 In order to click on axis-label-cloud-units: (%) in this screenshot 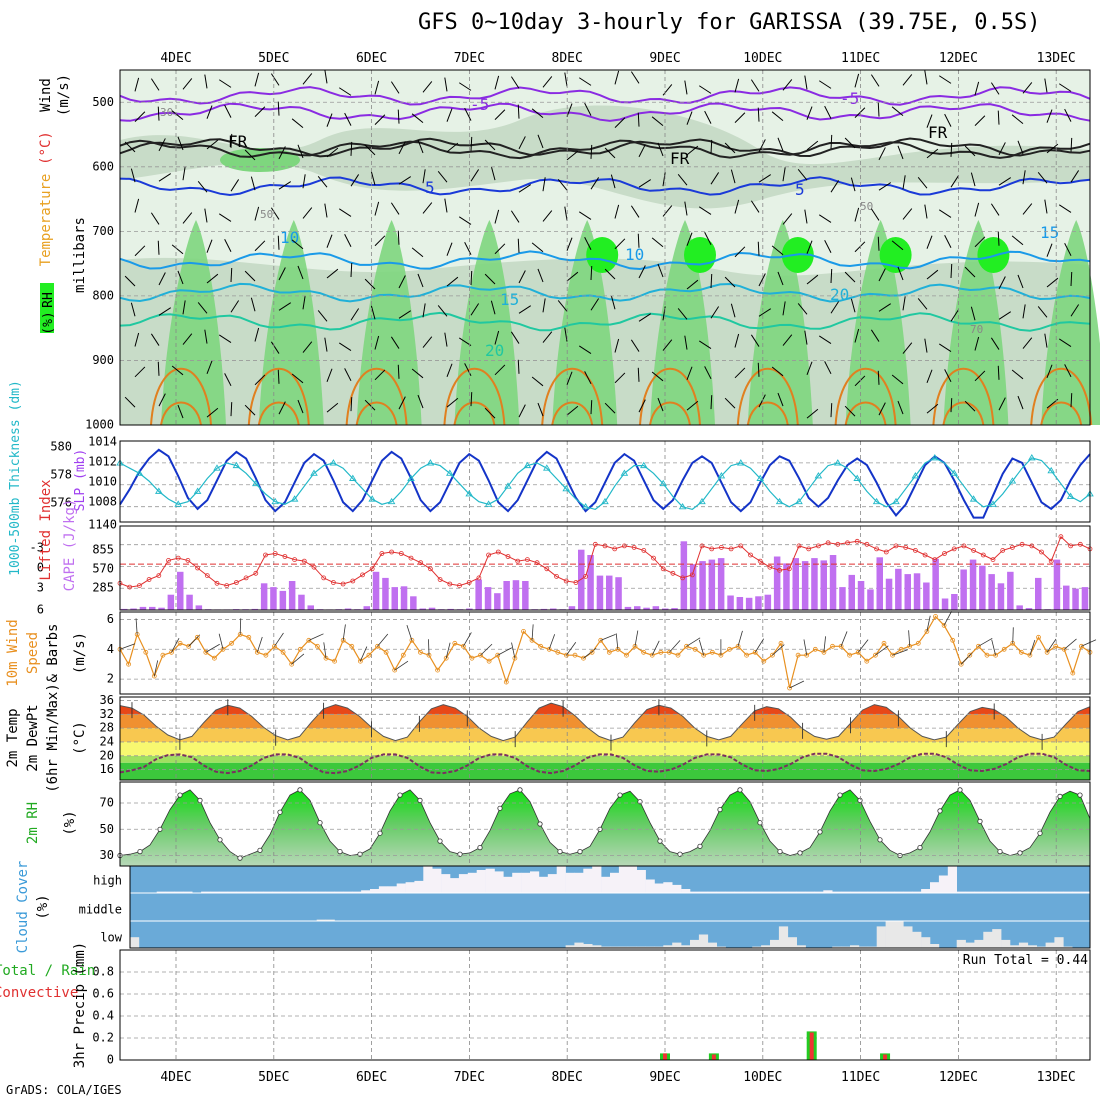, I will do `click(43, 906)`.